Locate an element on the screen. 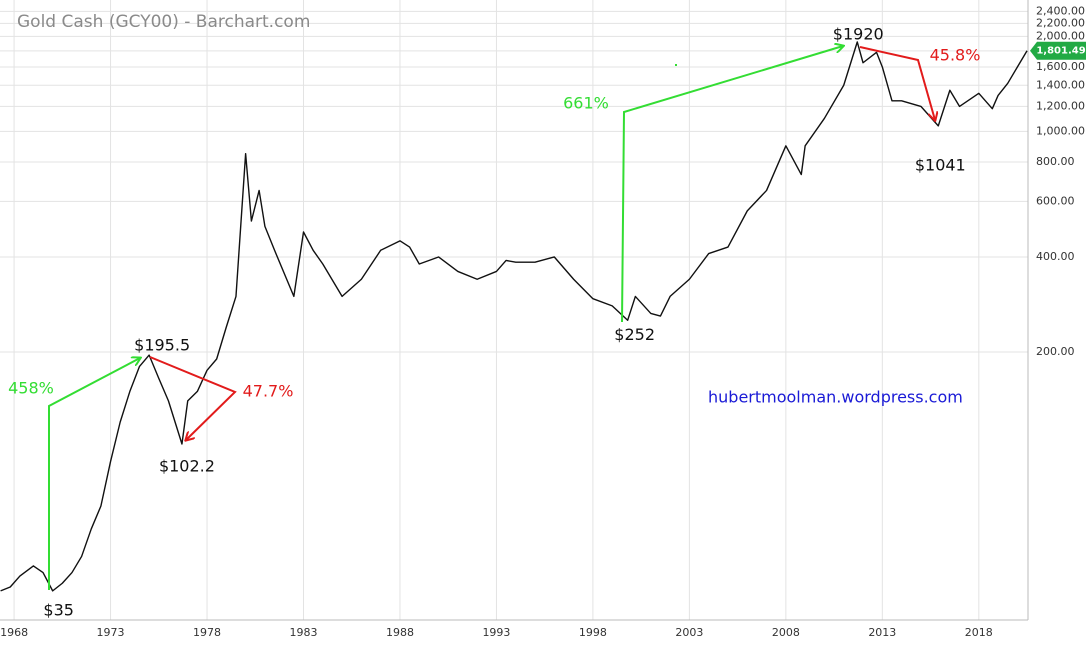 This screenshot has width=1088, height=645. x-tick-label: 1978 is located at coordinates (207, 632).